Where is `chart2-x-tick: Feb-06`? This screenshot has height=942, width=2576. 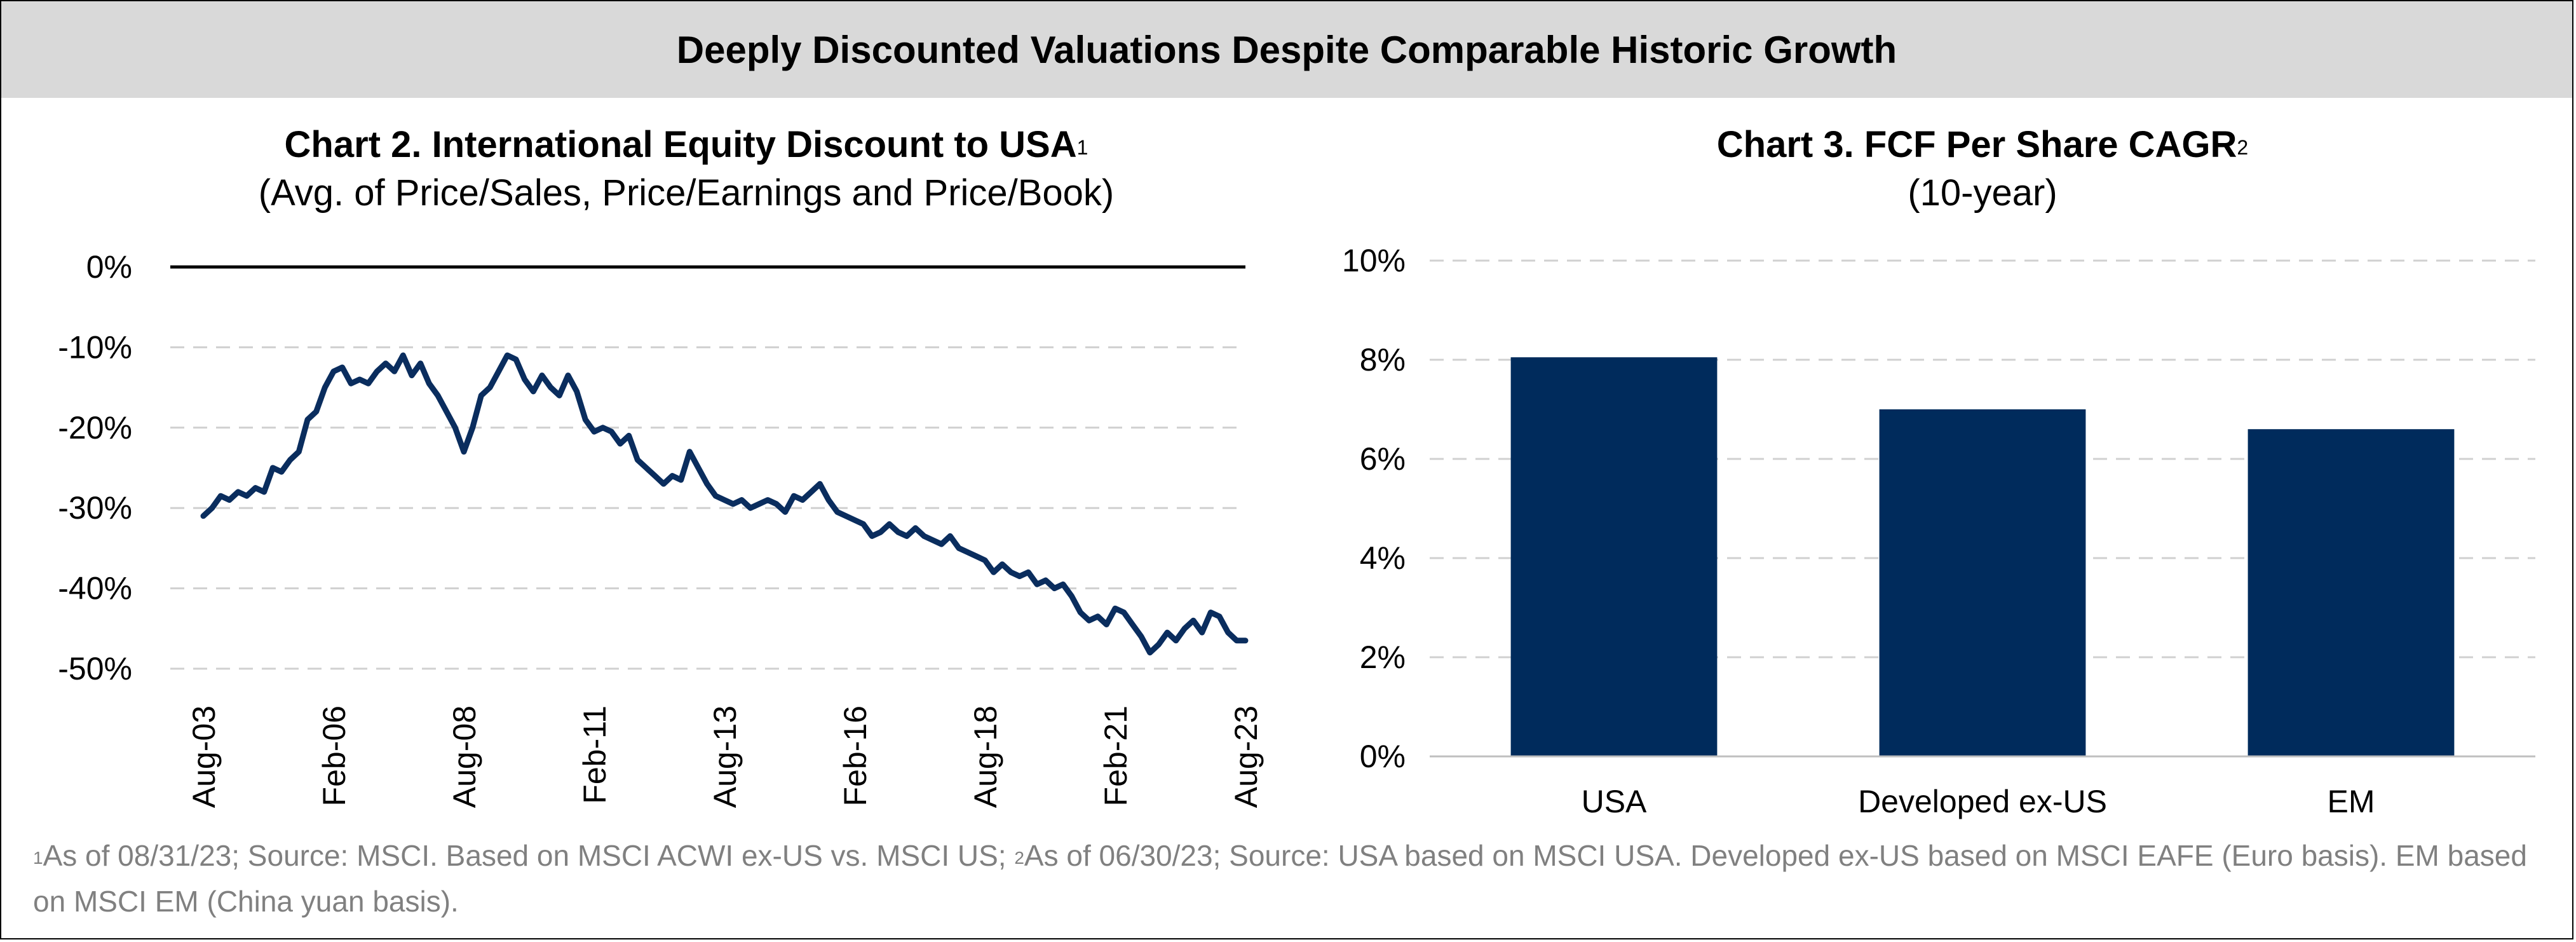 chart2-x-tick: Feb-06 is located at coordinates (334, 756).